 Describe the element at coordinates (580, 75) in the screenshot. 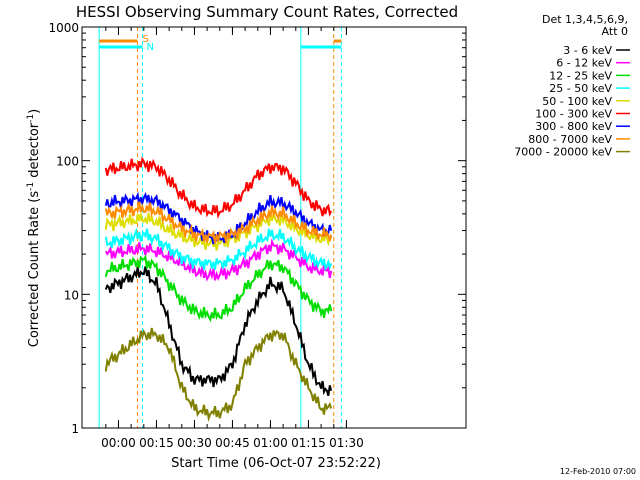

I see `legend-label: 12 - 25 keV` at that location.